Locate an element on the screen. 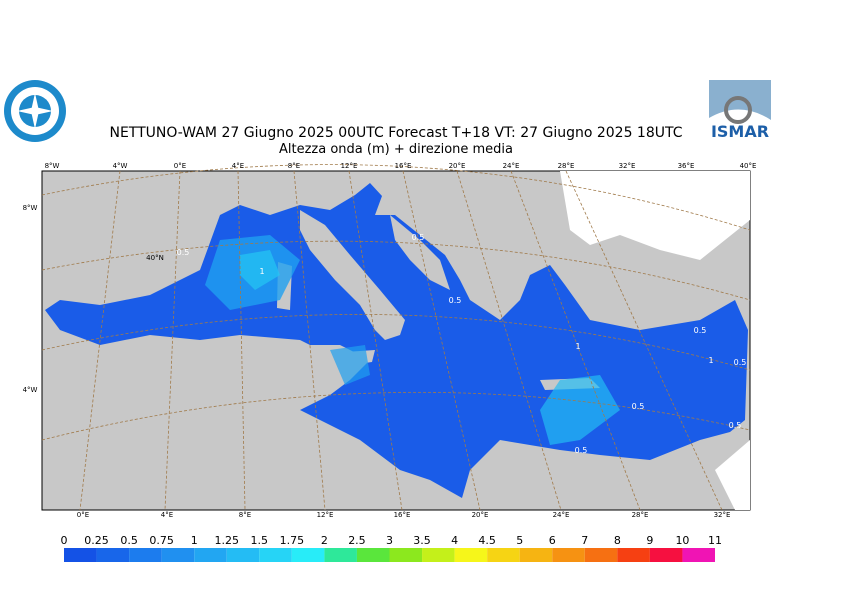  colorbar-label: 10 is located at coordinates (682, 540).